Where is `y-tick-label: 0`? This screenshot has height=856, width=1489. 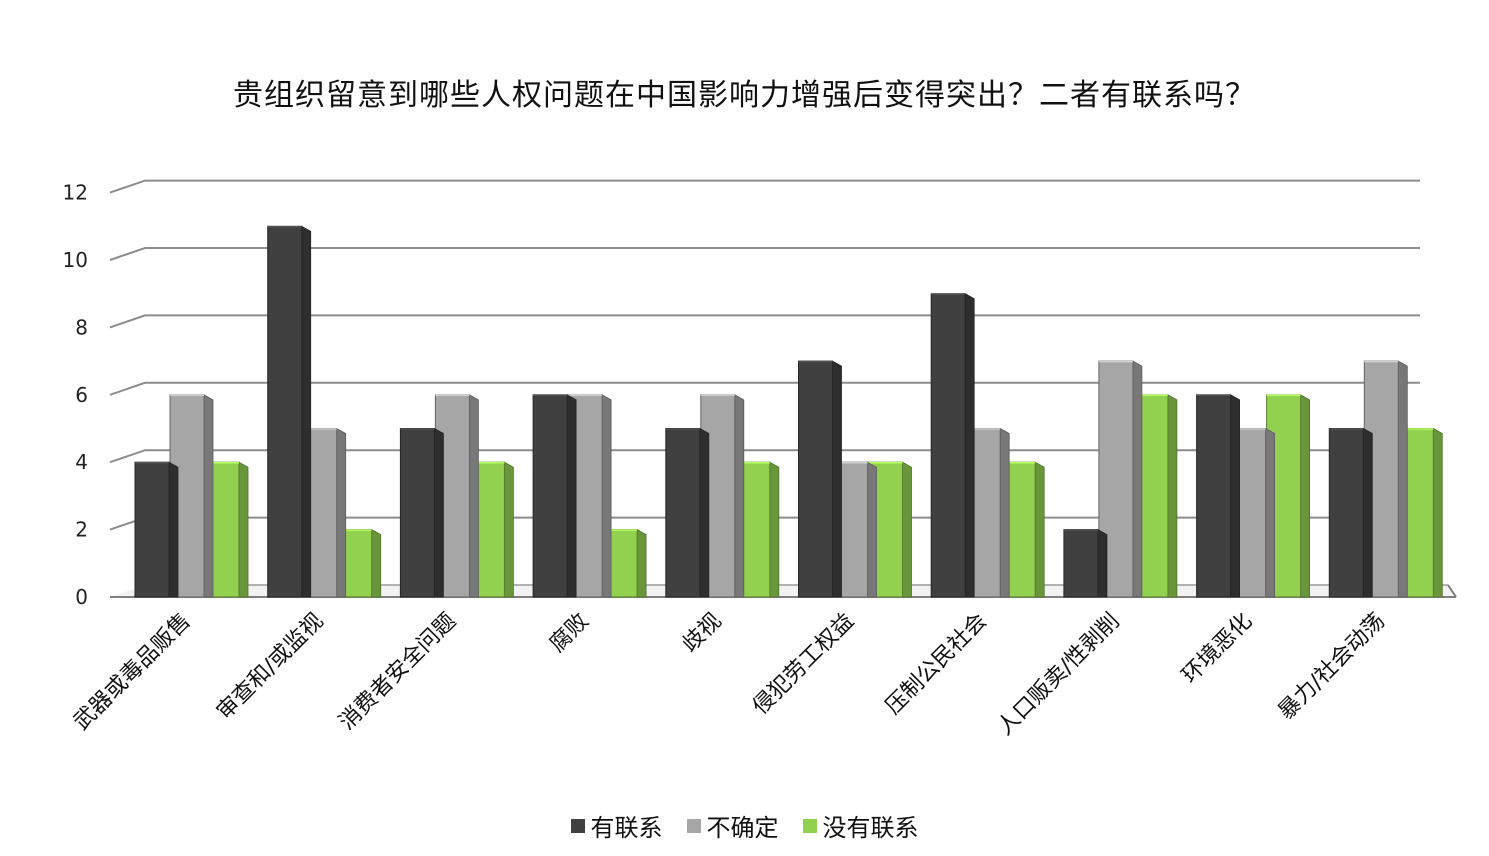 y-tick-label: 0 is located at coordinates (81, 597).